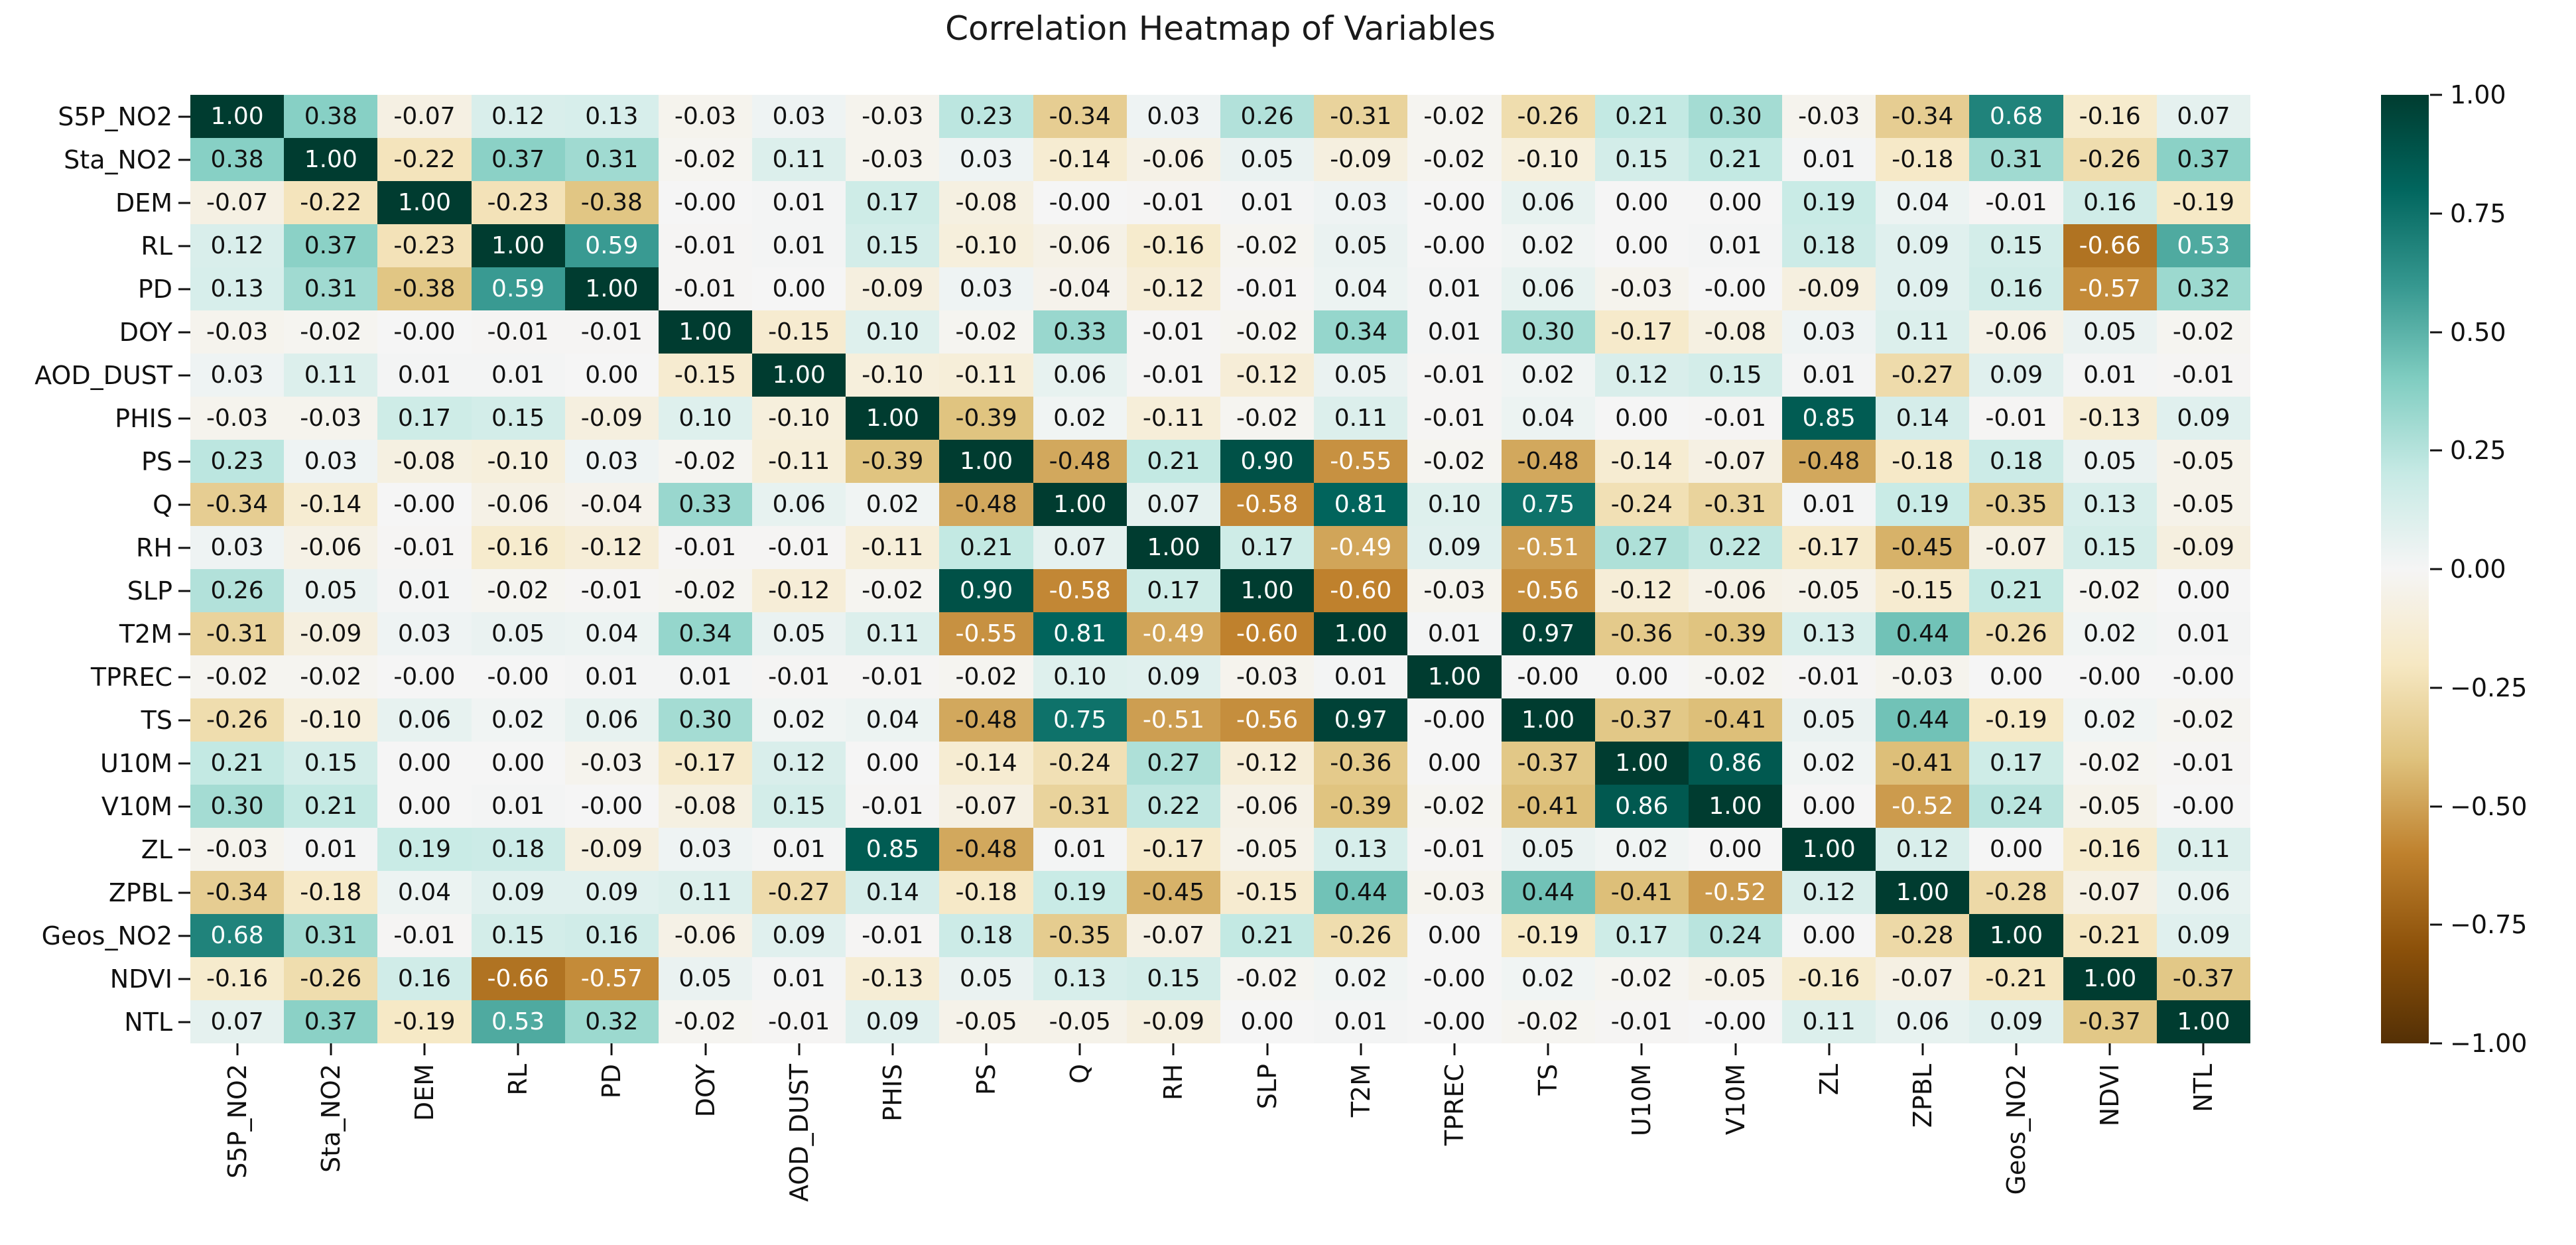  What do you see at coordinates (1361, 720) in the screenshot?
I see `heatmap-cell: 0.97` at bounding box center [1361, 720].